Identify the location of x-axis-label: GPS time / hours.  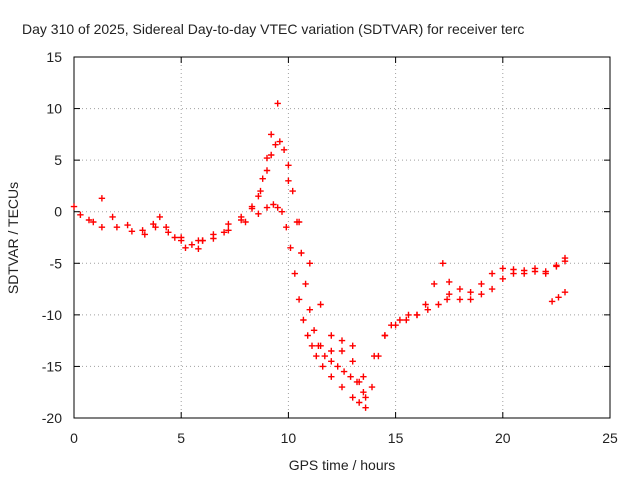
(342, 465).